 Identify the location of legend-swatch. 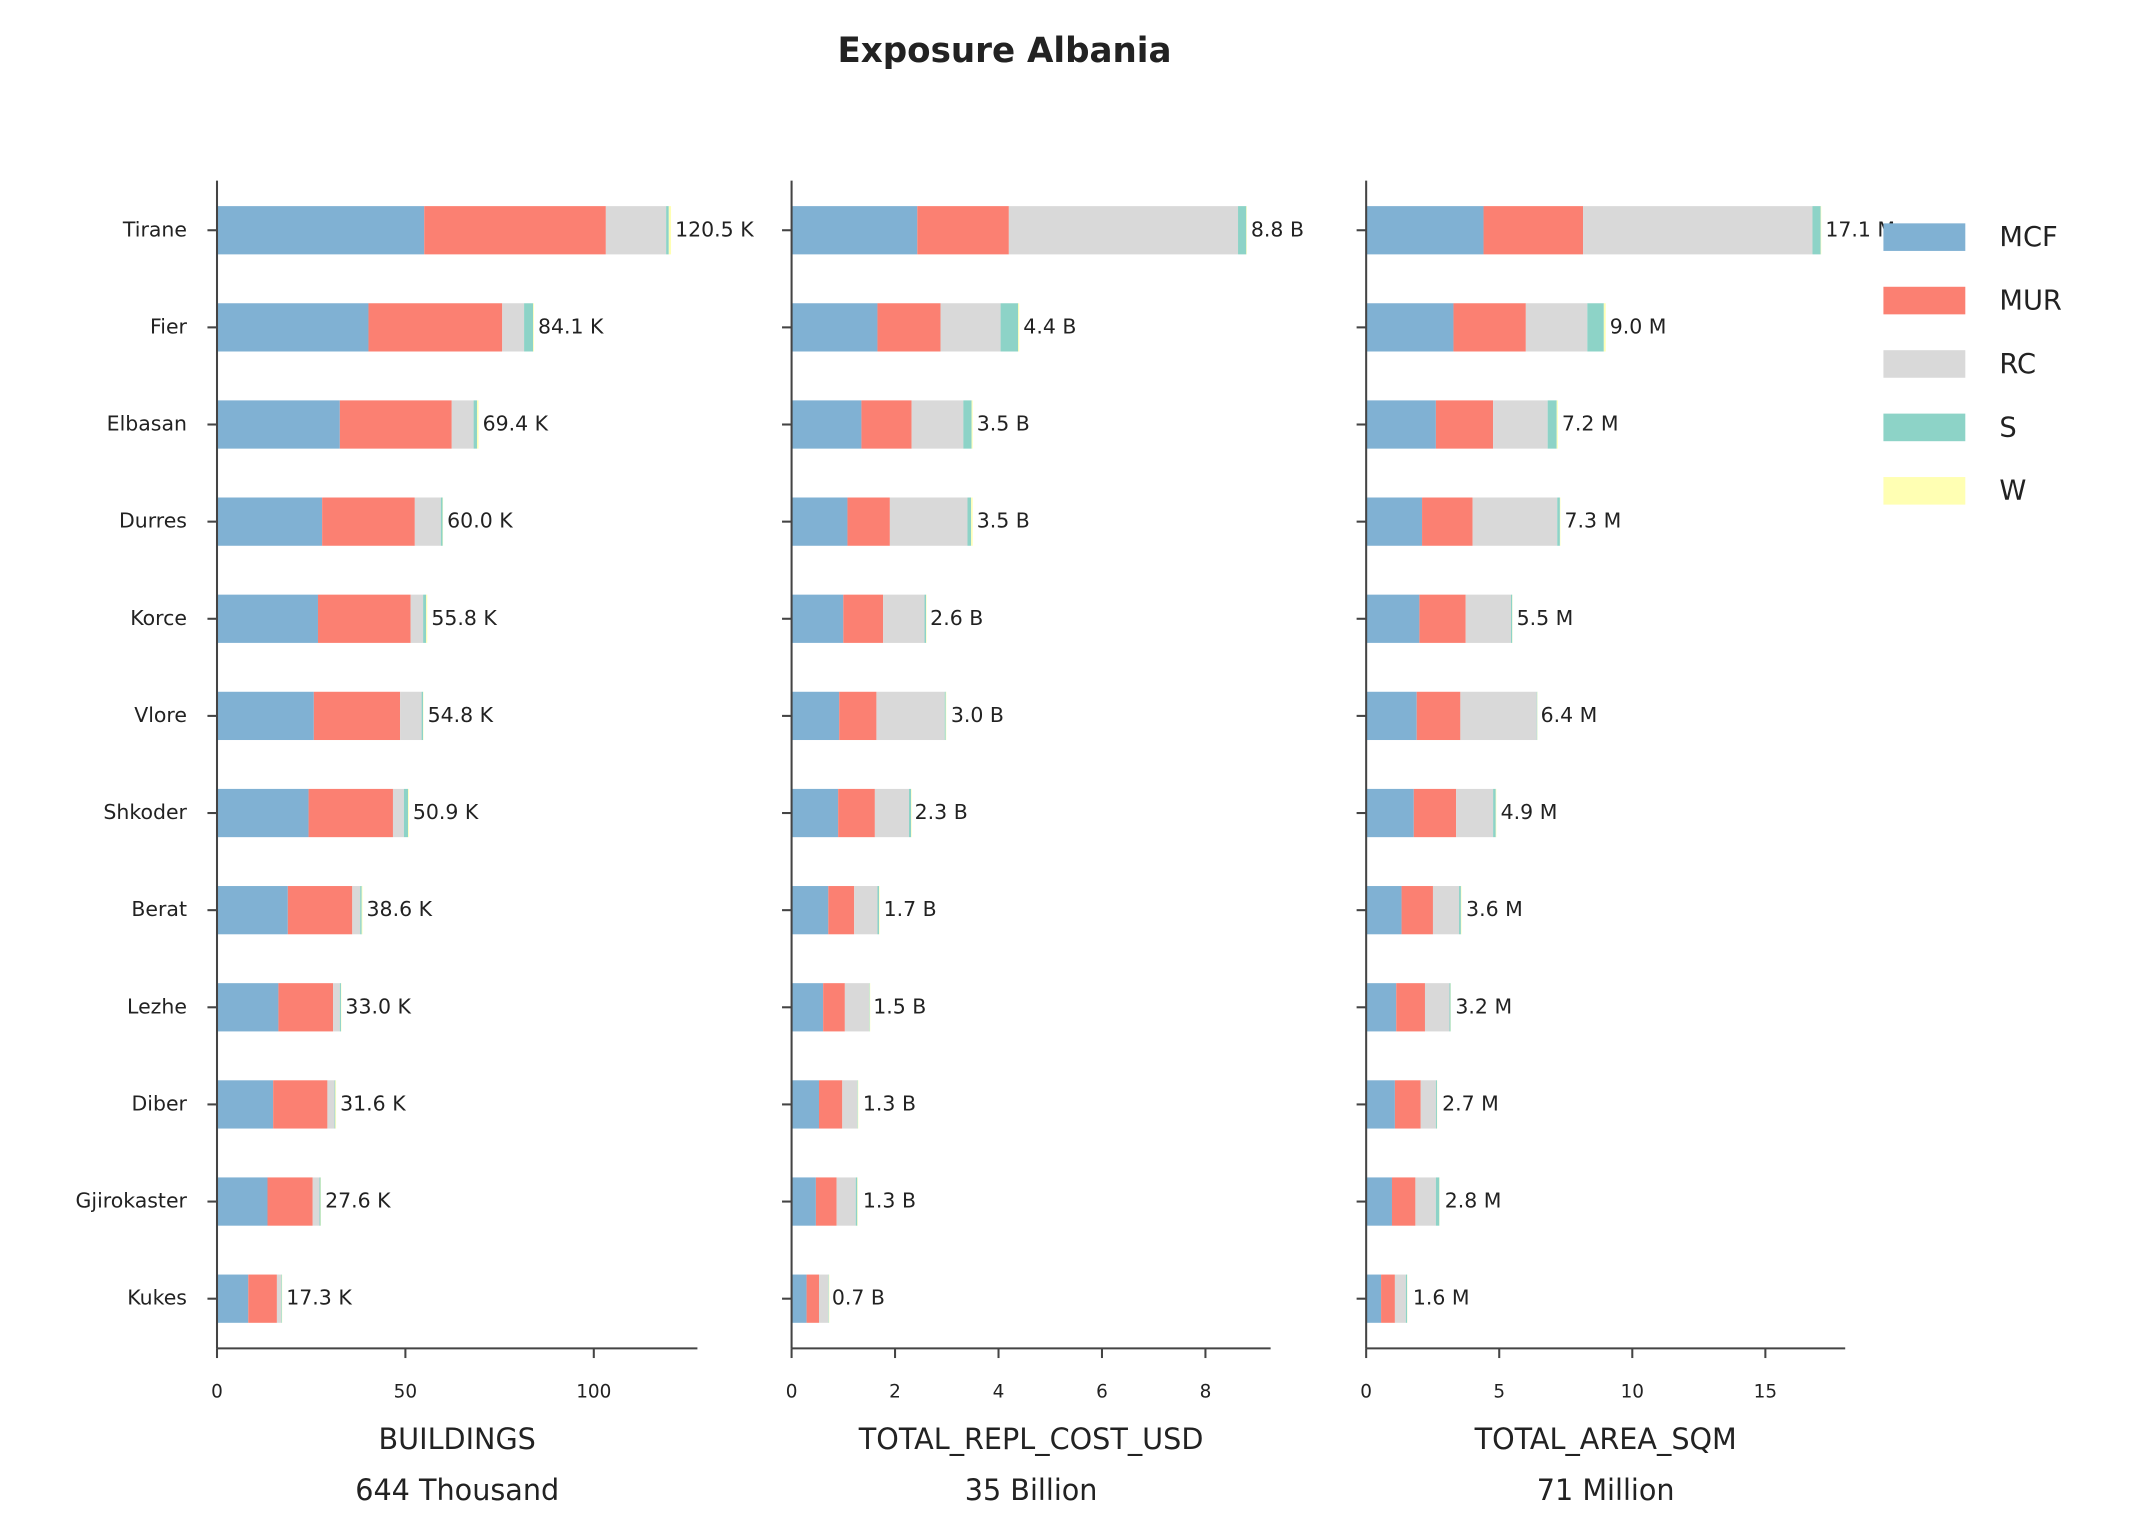
(1924, 364).